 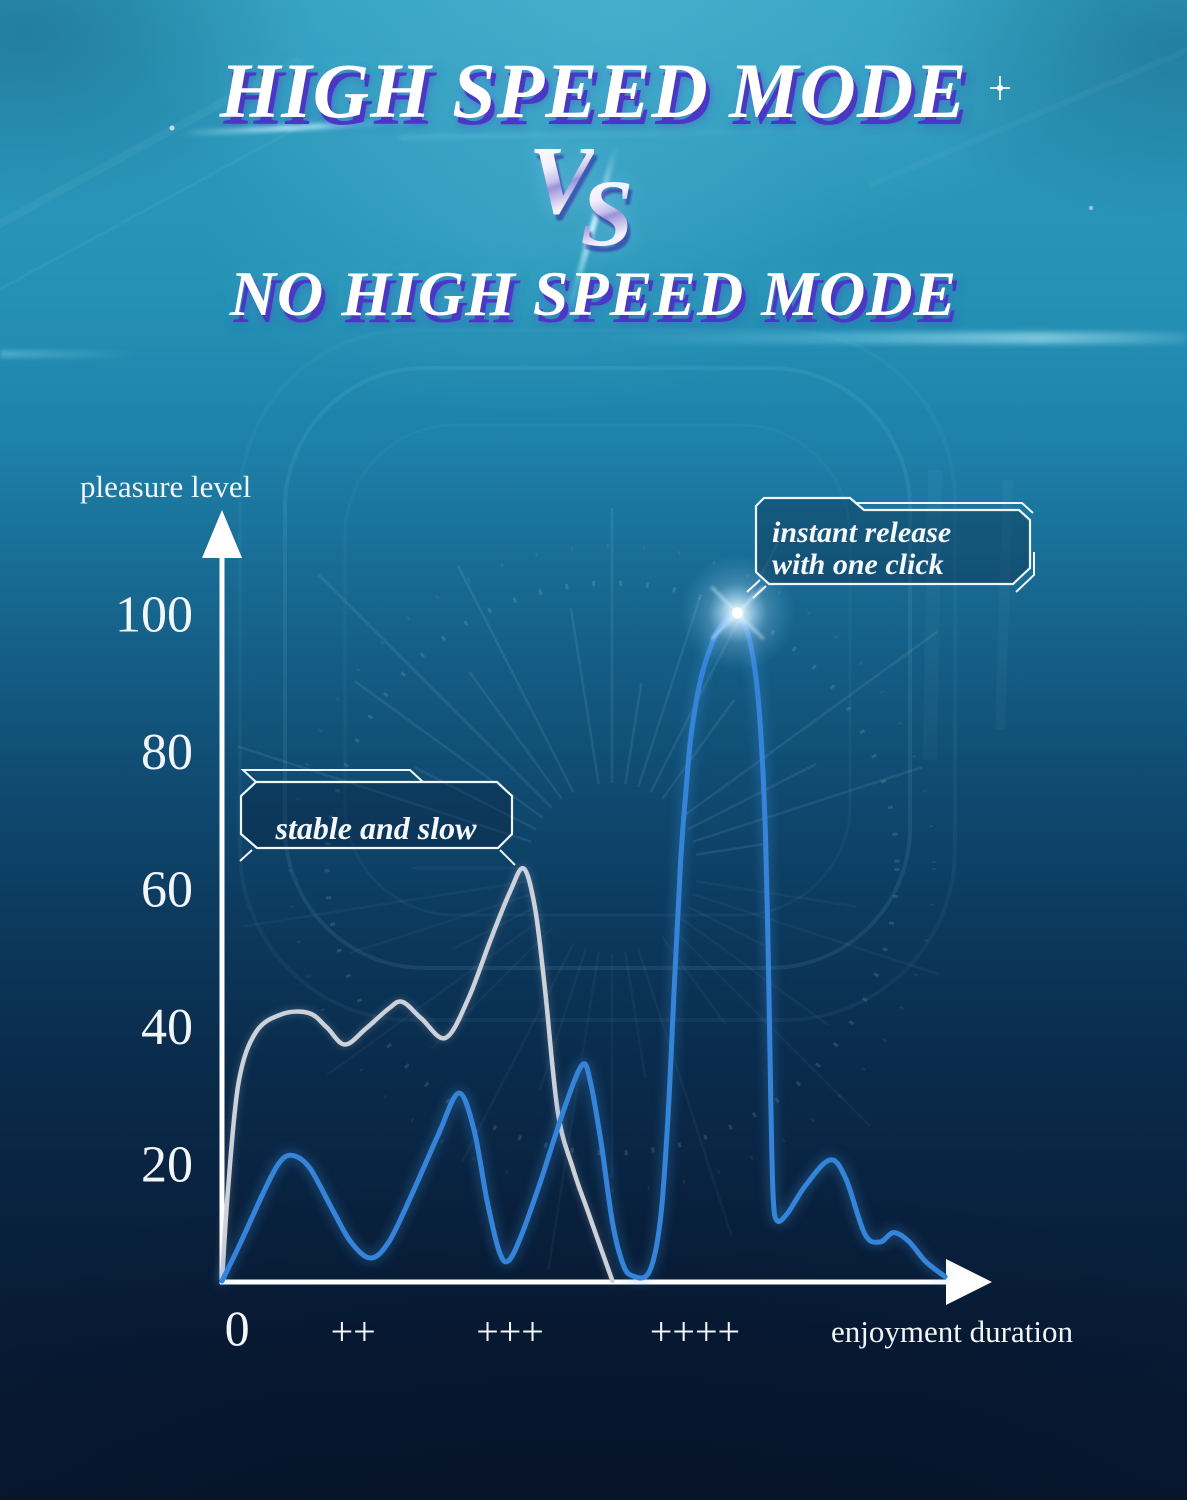 I want to click on title-no-high-speed: NO HIGH SPEED MODE, so click(x=593, y=293).